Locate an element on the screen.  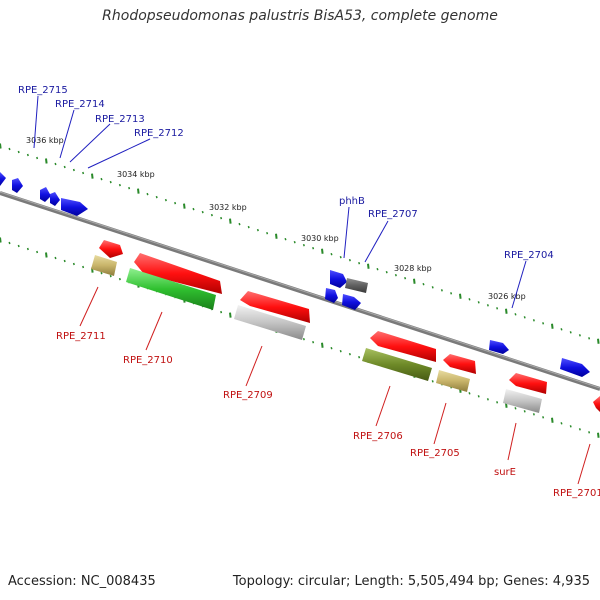
scale-label-3032: 3032 kbp is located at coordinates (228, 207).